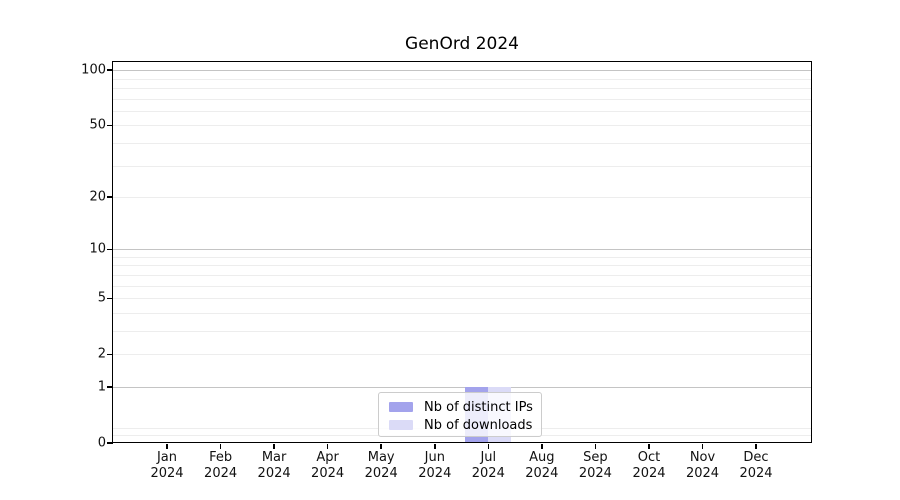  I want to click on x-tick-label: Jun 2024, so click(435, 465).